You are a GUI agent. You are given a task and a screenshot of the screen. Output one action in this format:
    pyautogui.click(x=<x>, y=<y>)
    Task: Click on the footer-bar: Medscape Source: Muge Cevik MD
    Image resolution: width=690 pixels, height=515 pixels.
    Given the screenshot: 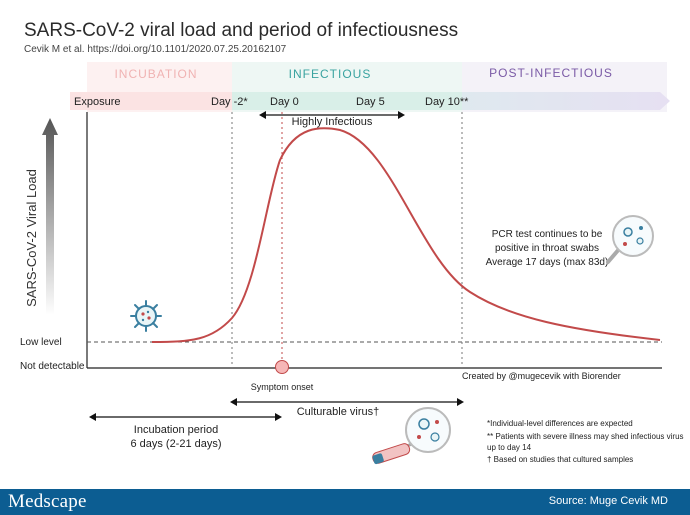 What is the action you would take?
    pyautogui.click(x=345, y=502)
    